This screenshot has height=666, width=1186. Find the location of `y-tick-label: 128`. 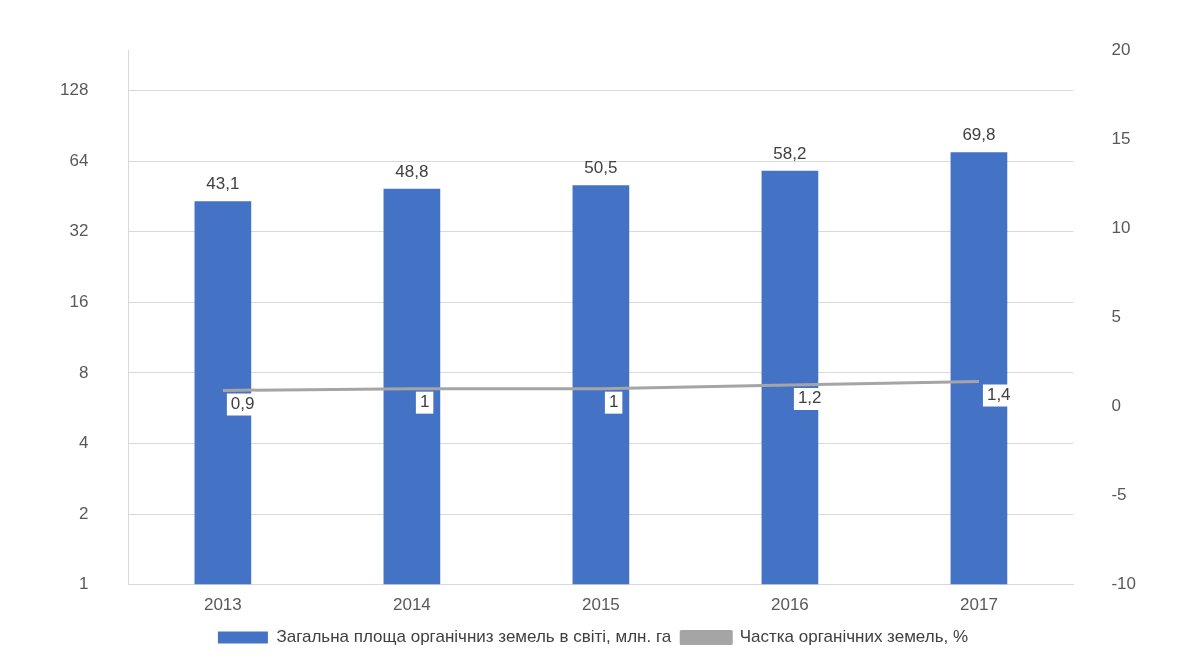

y-tick-label: 128 is located at coordinates (74, 90).